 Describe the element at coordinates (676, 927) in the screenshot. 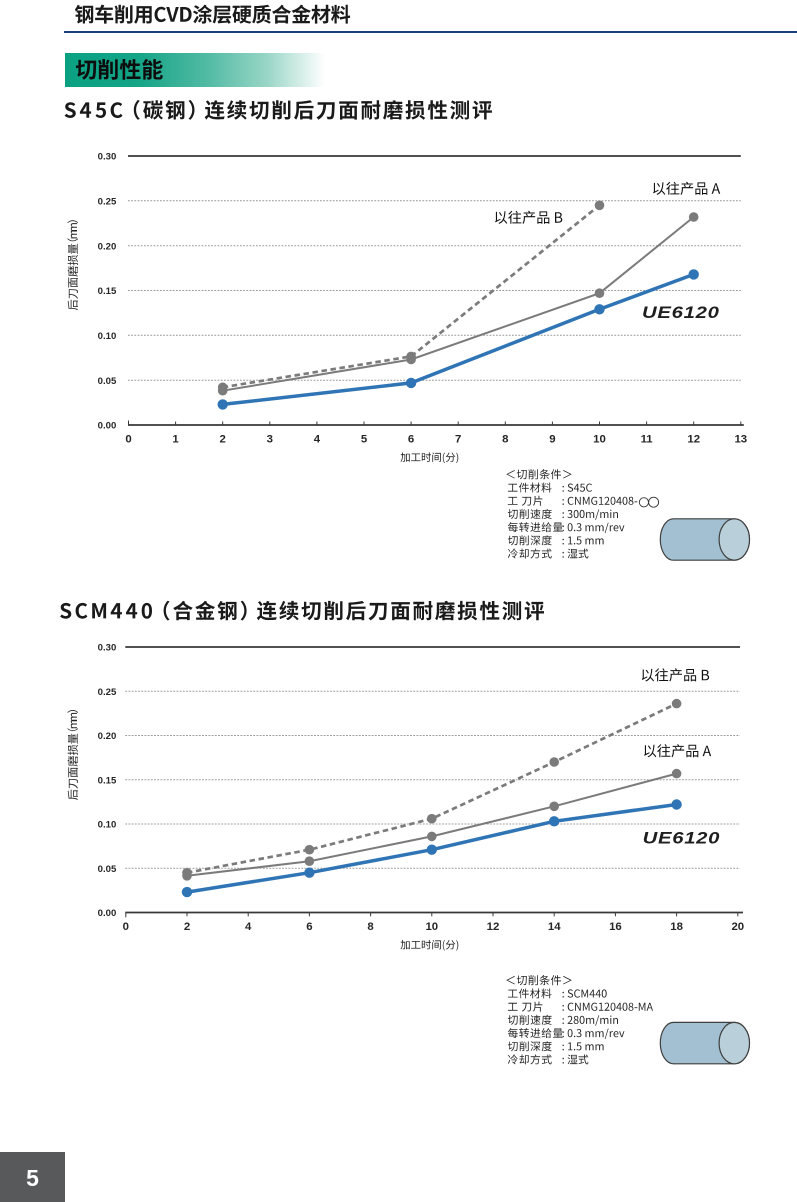

I see `svg-text: 18` at that location.